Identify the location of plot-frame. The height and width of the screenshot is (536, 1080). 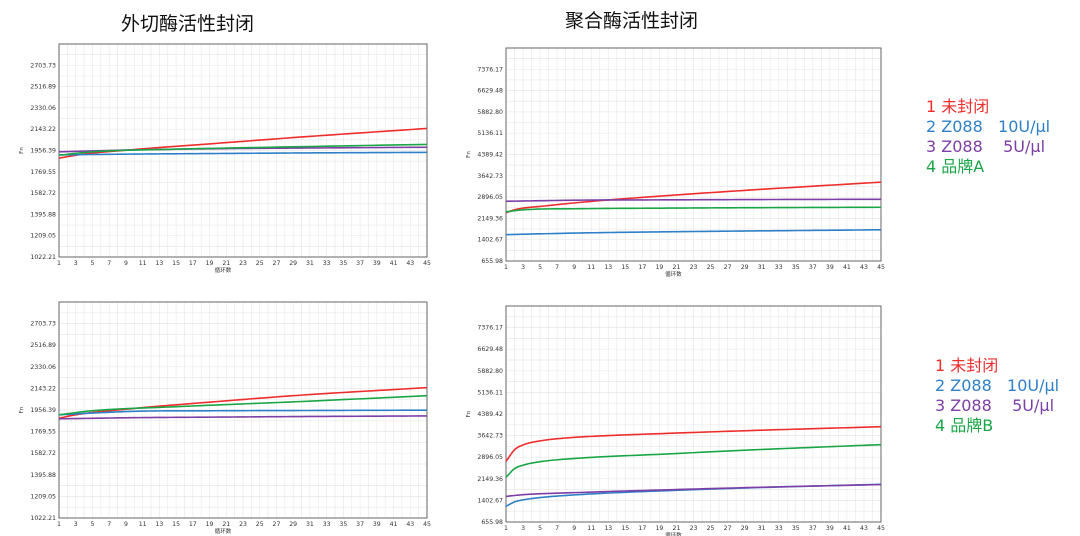
(693, 414).